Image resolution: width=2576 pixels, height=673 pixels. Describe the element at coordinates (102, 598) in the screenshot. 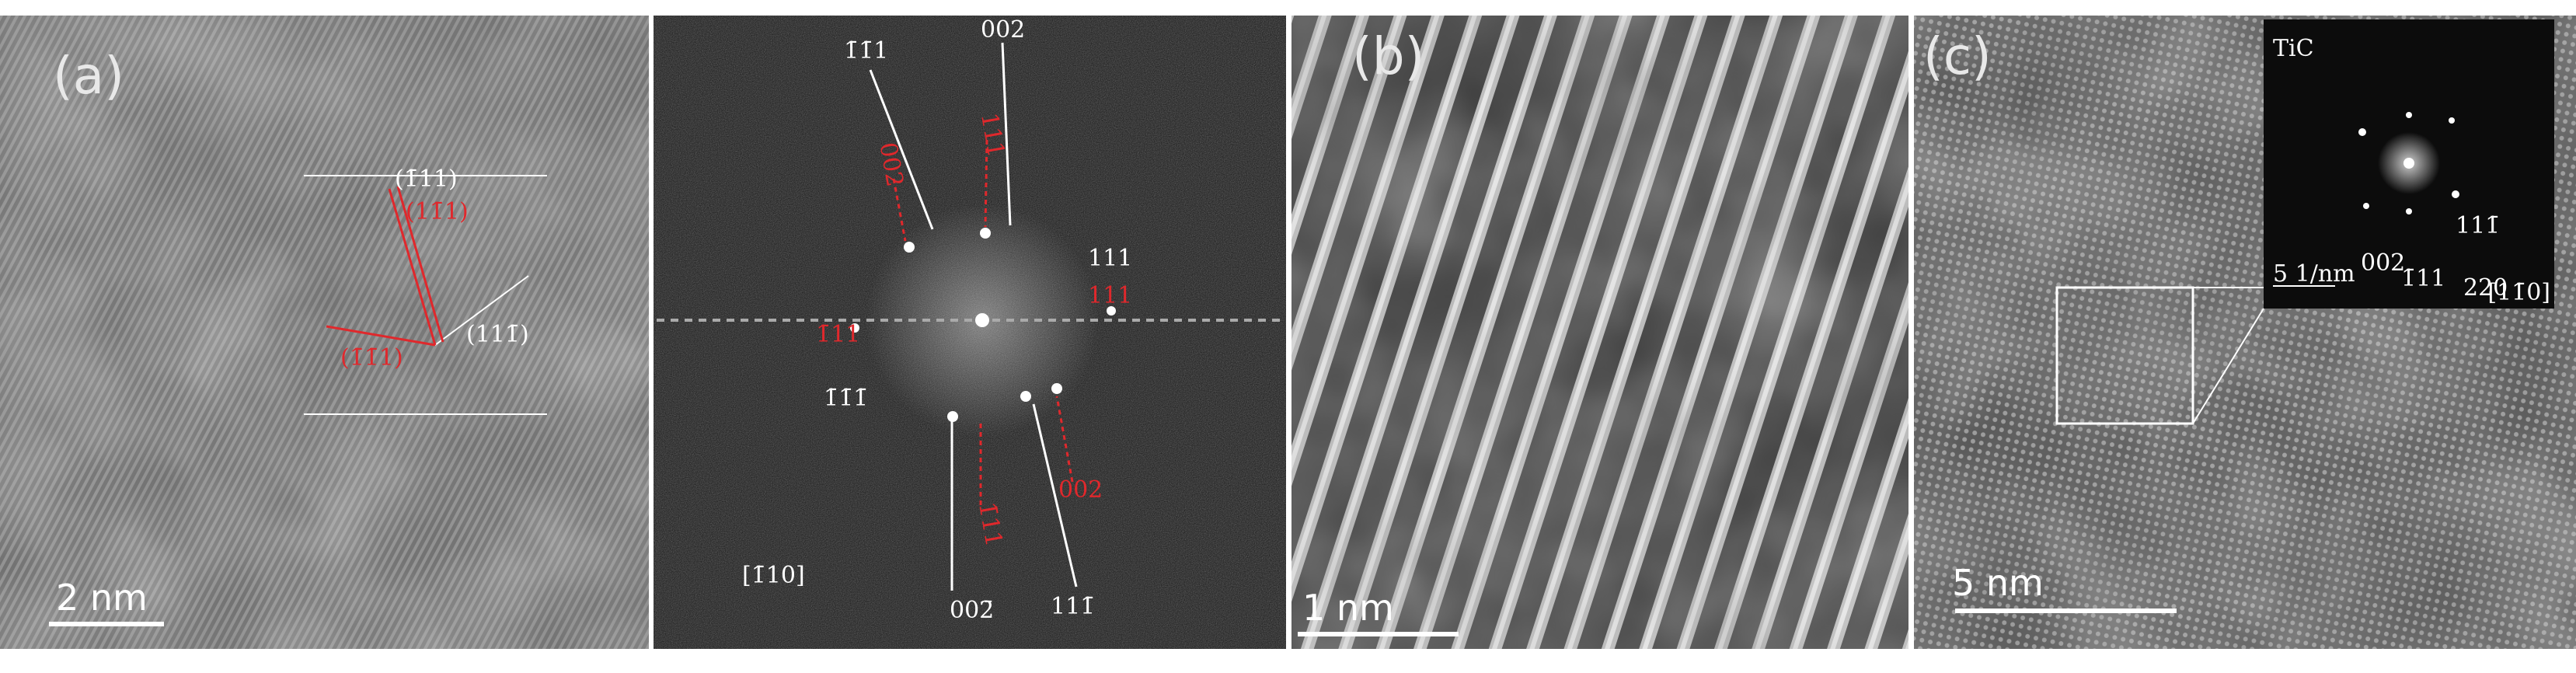

I see `scale-label: 2 nm` at that location.